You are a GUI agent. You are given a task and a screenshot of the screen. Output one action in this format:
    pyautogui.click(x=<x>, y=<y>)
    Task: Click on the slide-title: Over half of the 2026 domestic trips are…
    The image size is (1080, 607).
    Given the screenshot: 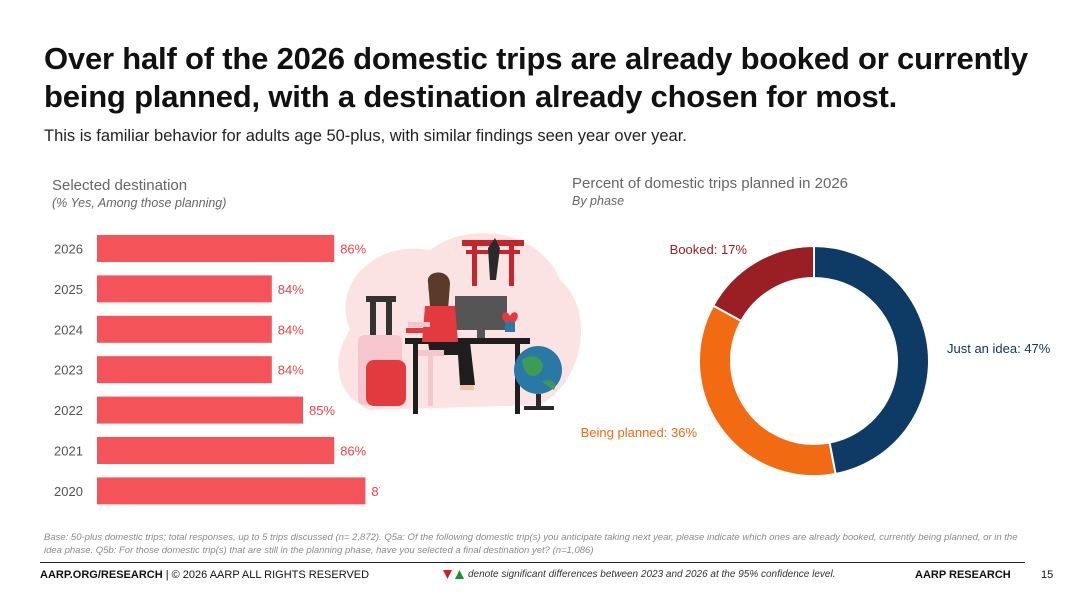 What is the action you would take?
    pyautogui.click(x=536, y=77)
    